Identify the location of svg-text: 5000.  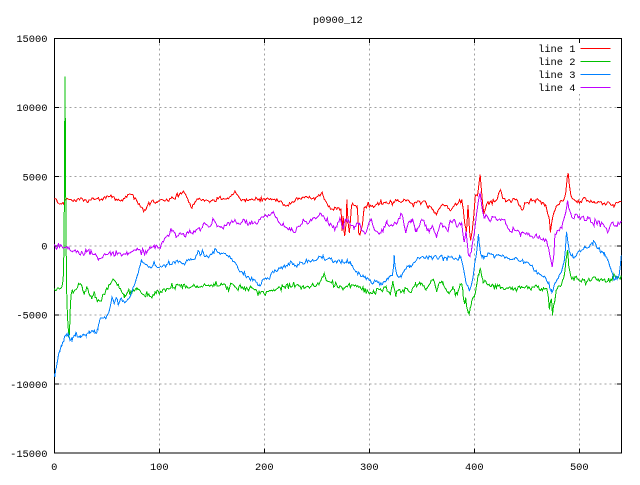
(35, 178).